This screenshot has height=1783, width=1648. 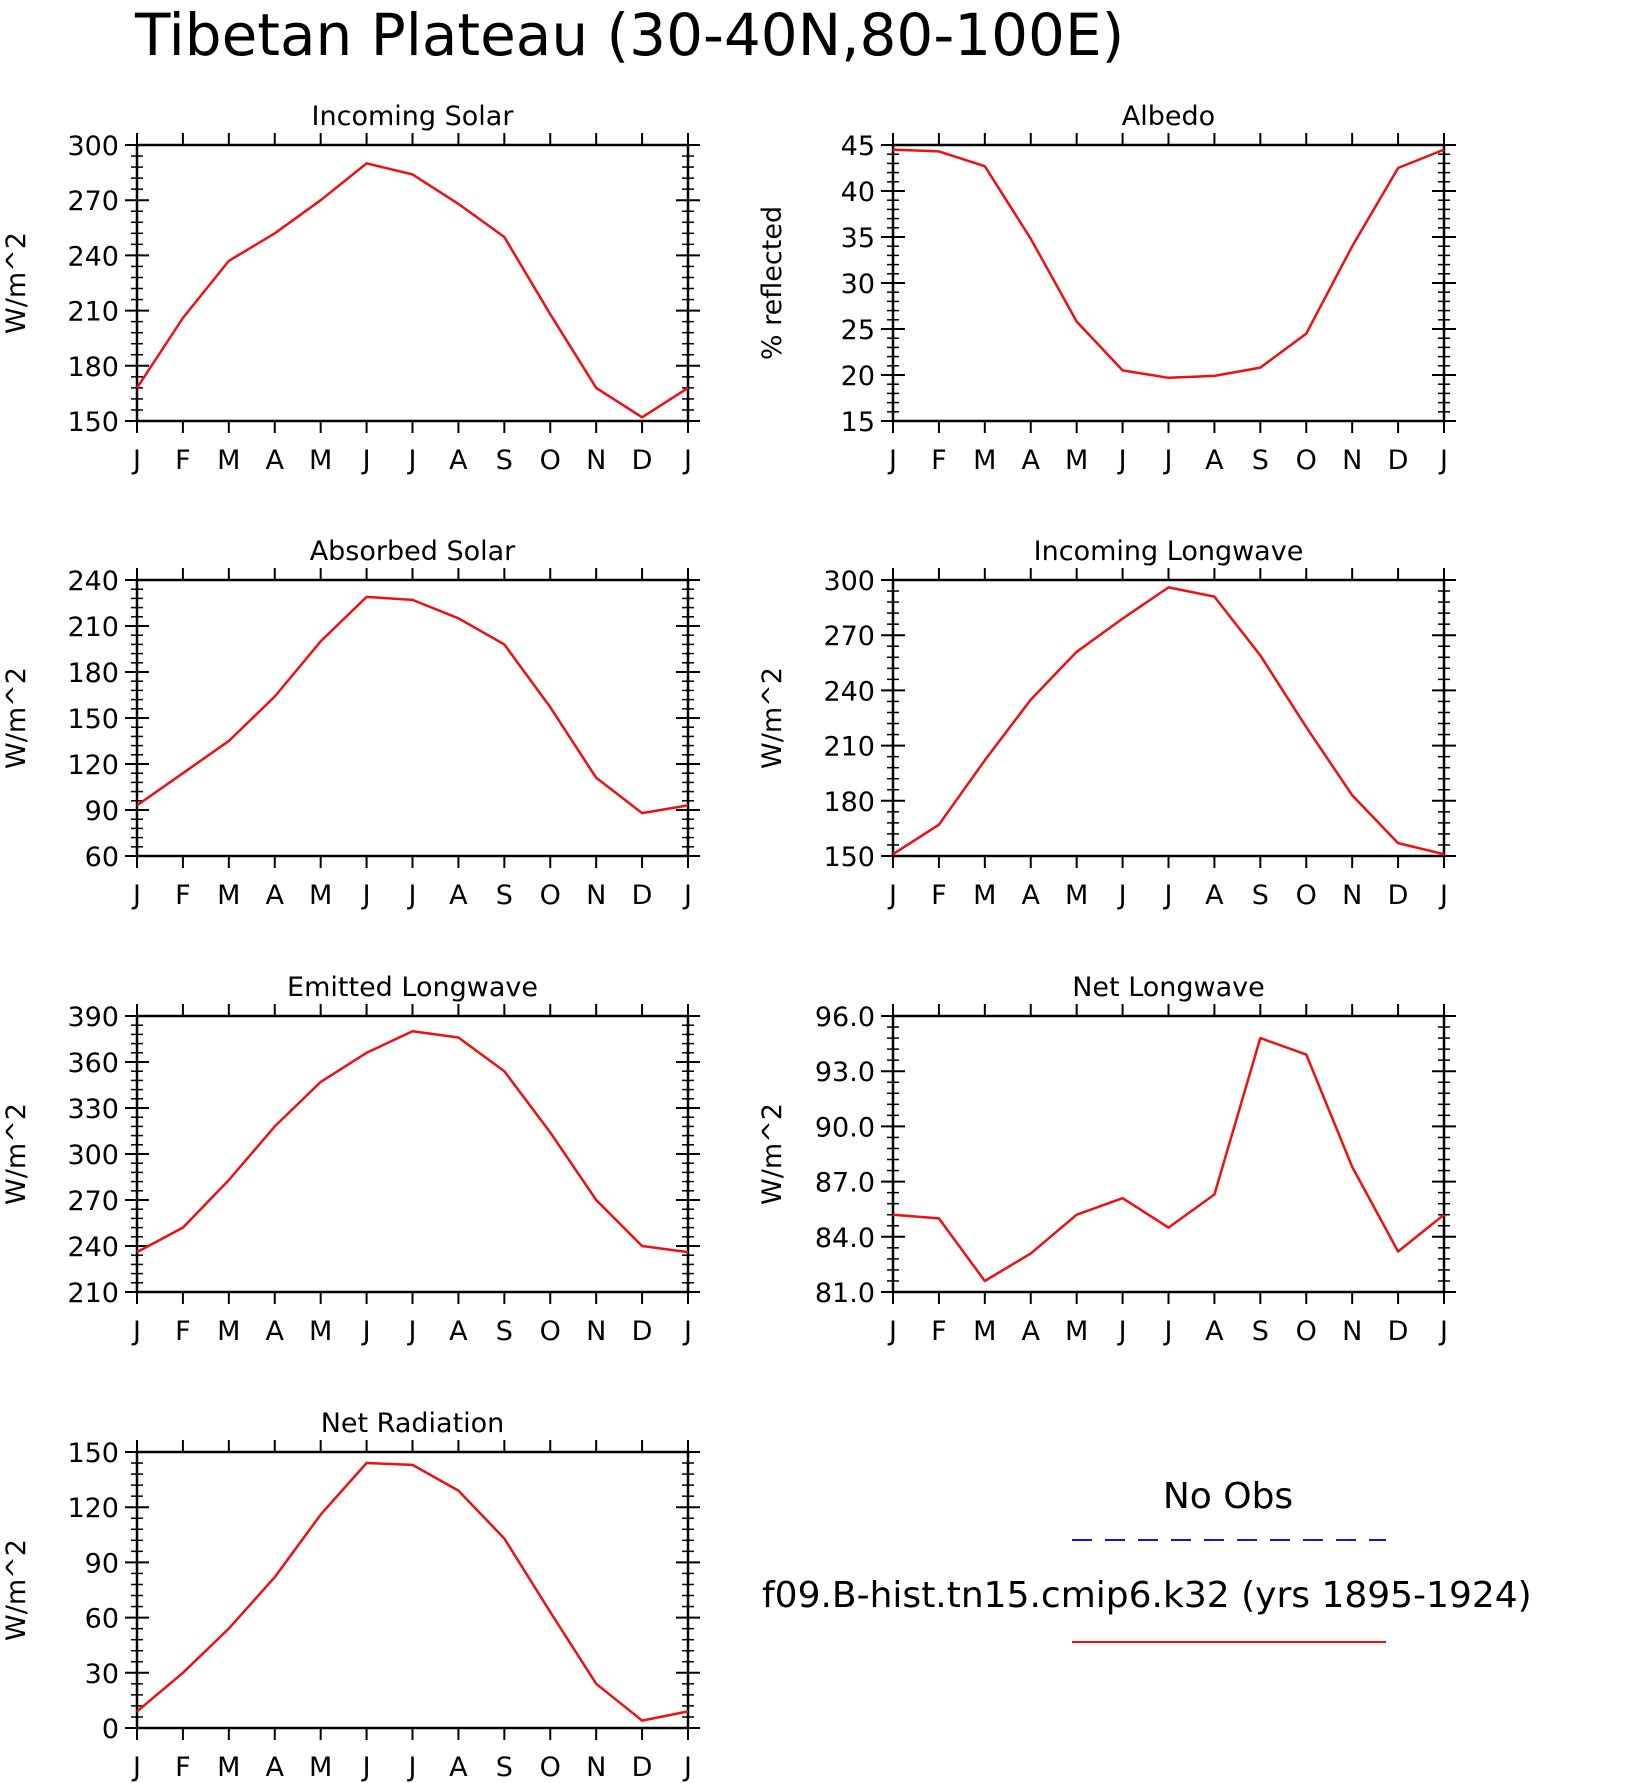 I want to click on absorbed-solar-y-tick-label: 90, so click(x=102, y=811).